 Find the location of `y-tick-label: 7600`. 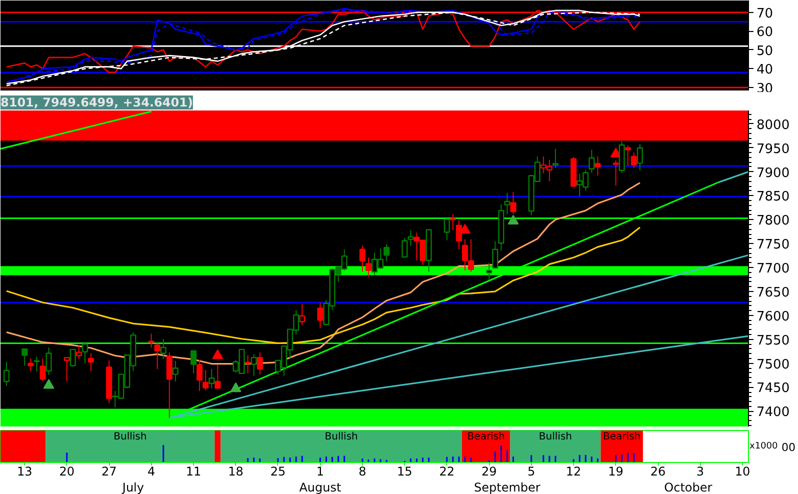

y-tick-label: 7600 is located at coordinates (773, 316).